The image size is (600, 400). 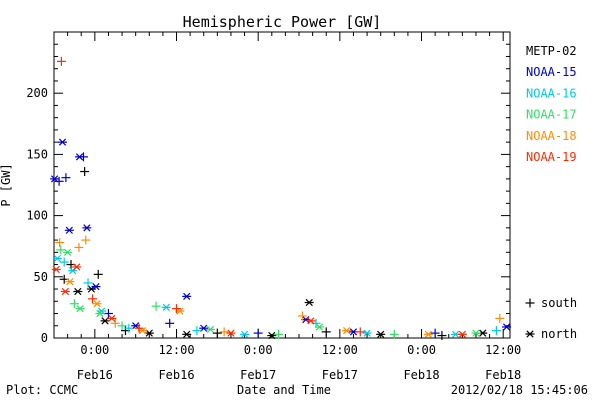 What do you see at coordinates (551, 157) in the screenshot?
I see `legend-entry: NOAA-19` at bounding box center [551, 157].